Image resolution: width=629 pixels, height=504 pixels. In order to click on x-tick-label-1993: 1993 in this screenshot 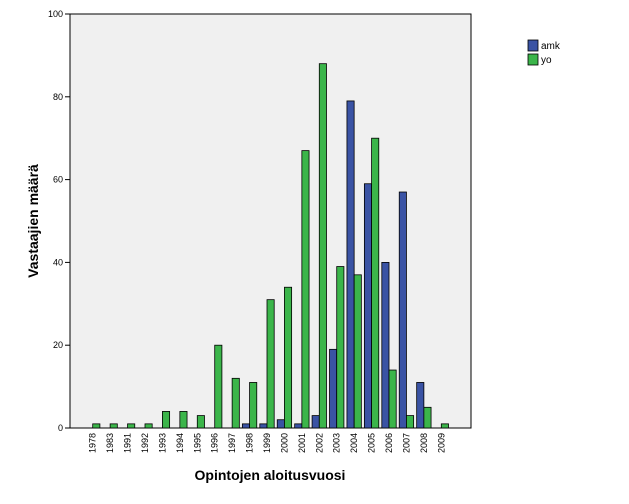, I will do `click(162, 443)`.